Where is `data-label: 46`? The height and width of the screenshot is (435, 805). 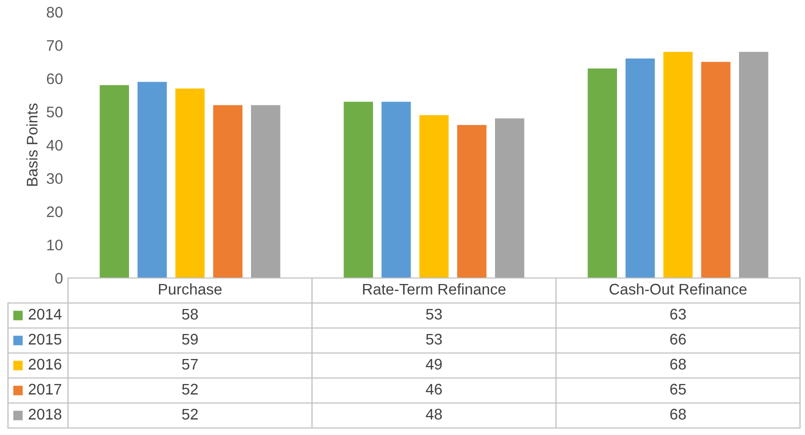 data-label: 46 is located at coordinates (434, 389).